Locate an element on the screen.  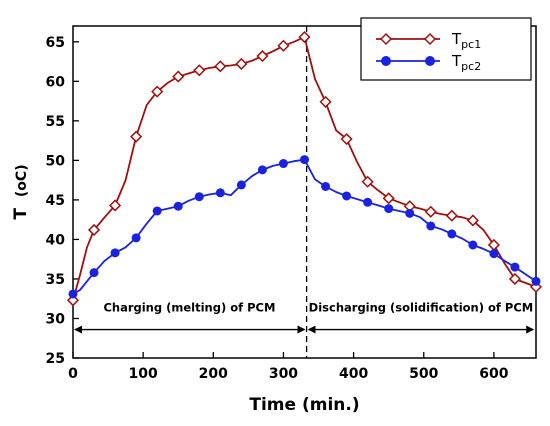
legend-label-tpc2: Tpc2 is located at coordinates (466, 62).